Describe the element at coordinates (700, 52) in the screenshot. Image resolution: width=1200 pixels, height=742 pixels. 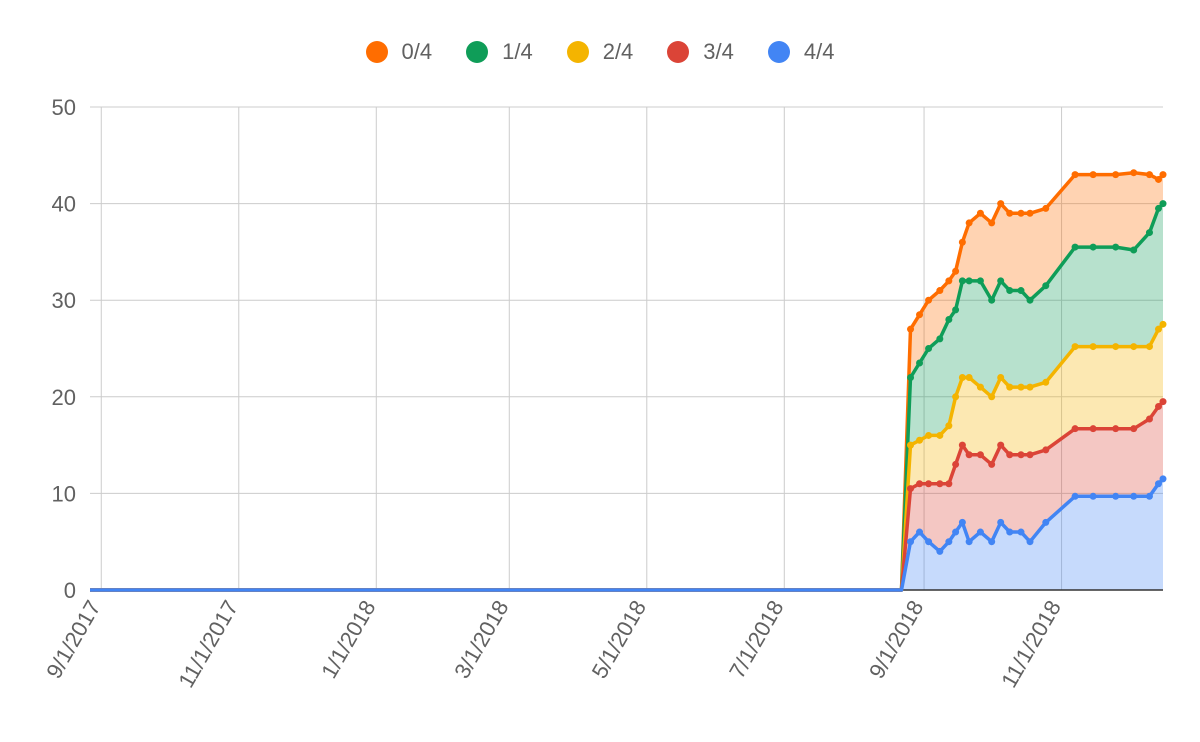
I see `legend-item: 3/4` at that location.